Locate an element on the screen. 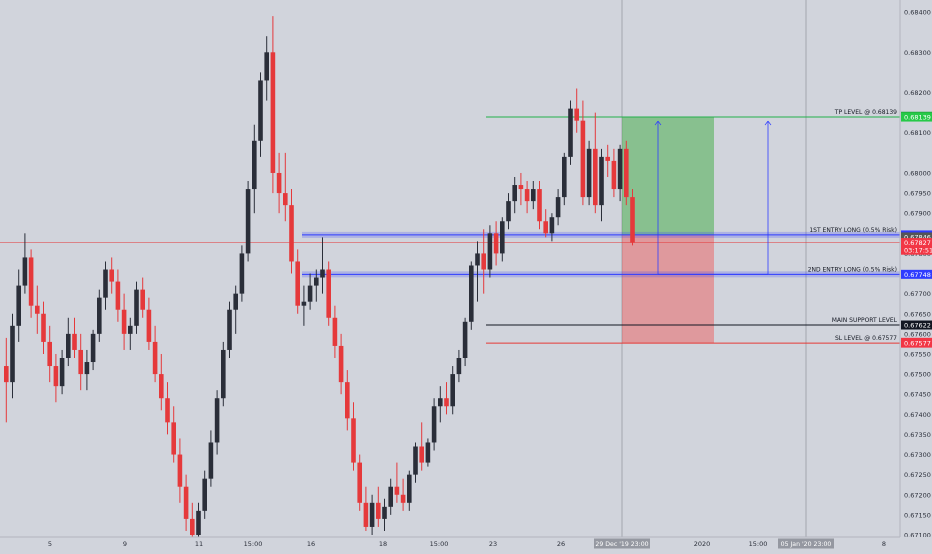 Image resolution: width=932 pixels, height=554 pixels. time-highlight-text: 05 Jan '20 23:00 is located at coordinates (806, 544).